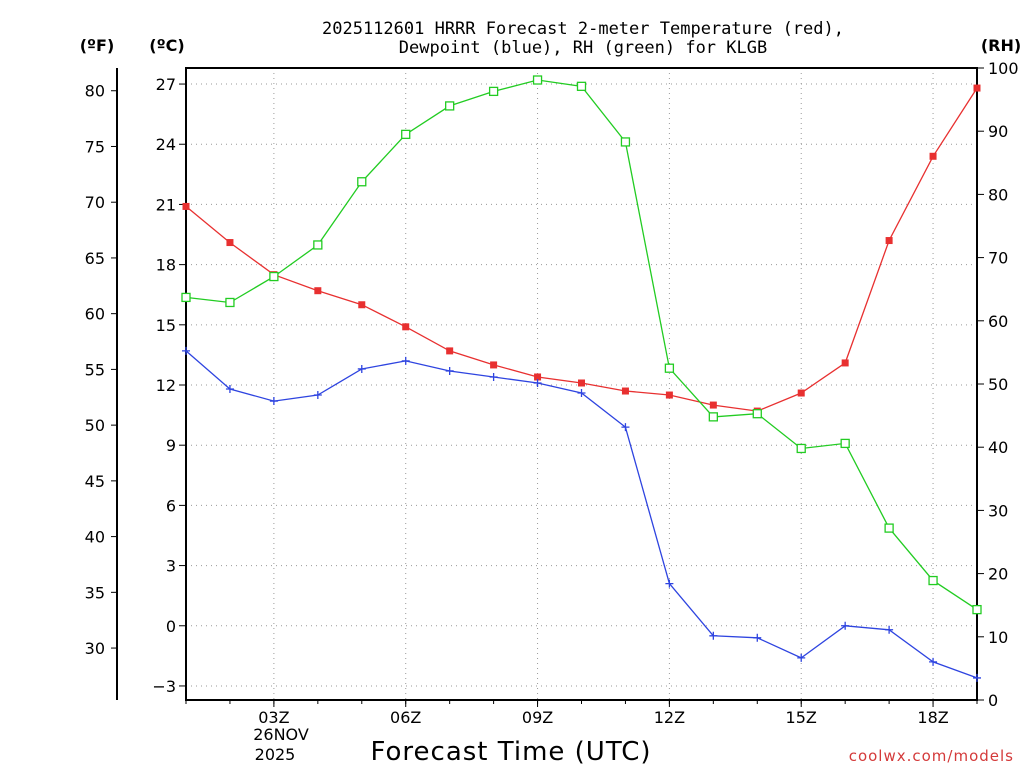  I want to click on date-label-day: 26NOV, so click(281, 734).